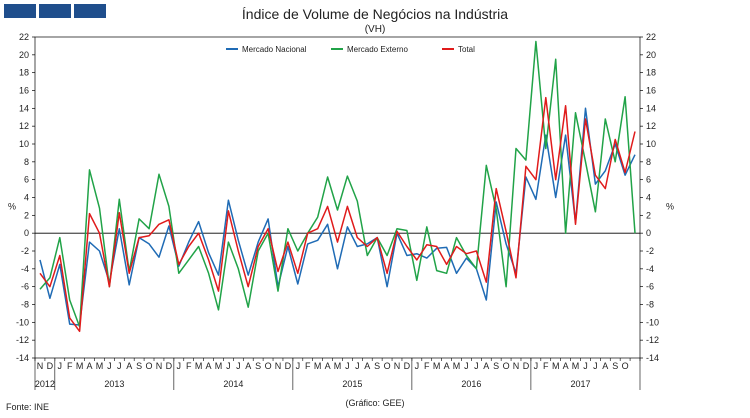  What do you see at coordinates (25, 251) in the screenshot?
I see `y-tick-label-left: -2` at bounding box center [25, 251].